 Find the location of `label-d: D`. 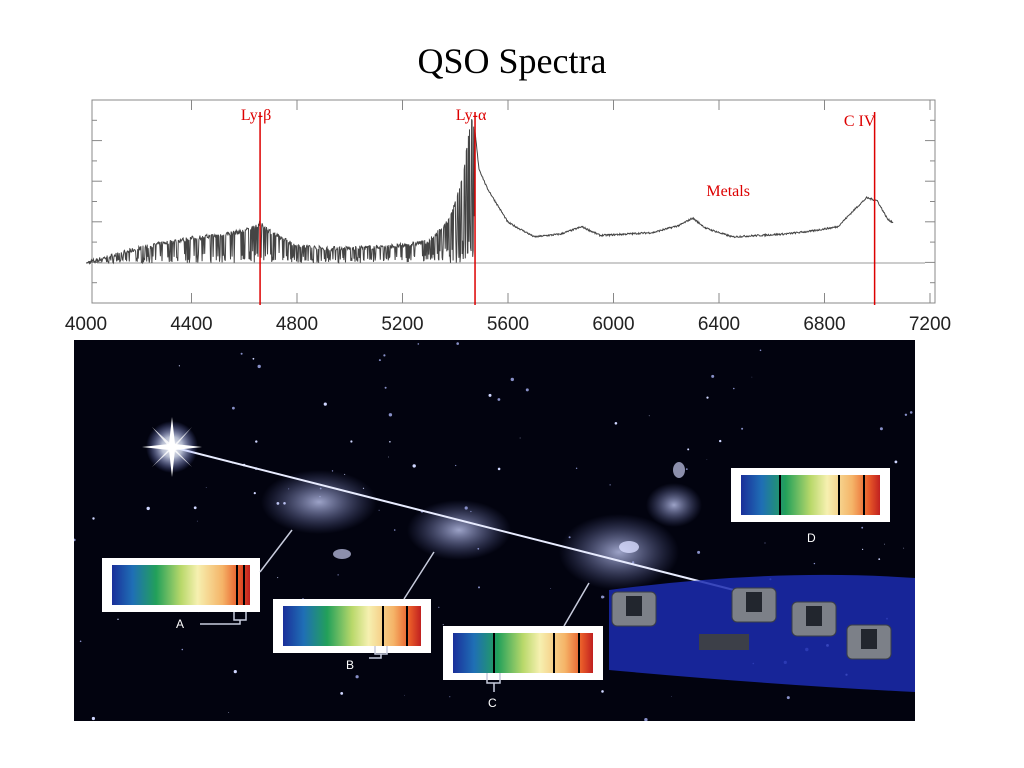

label-d: D is located at coordinates (811, 538).